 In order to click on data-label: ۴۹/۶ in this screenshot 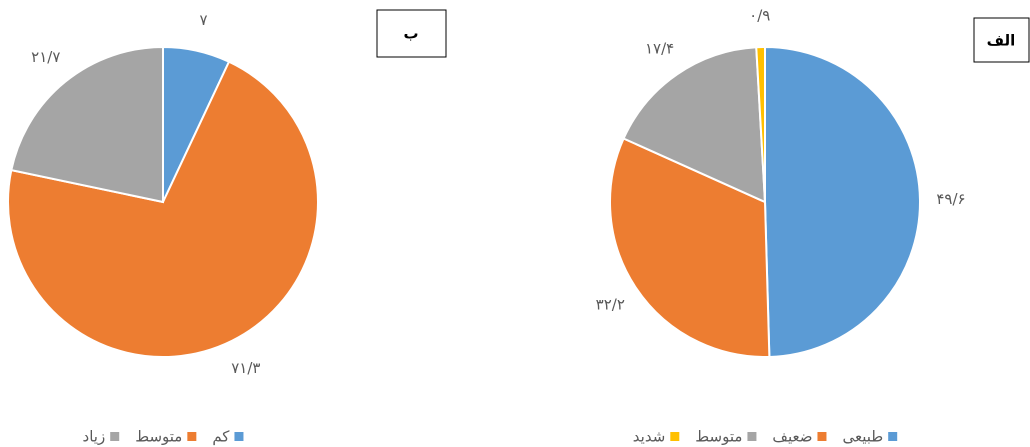, I will do `click(950, 199)`.